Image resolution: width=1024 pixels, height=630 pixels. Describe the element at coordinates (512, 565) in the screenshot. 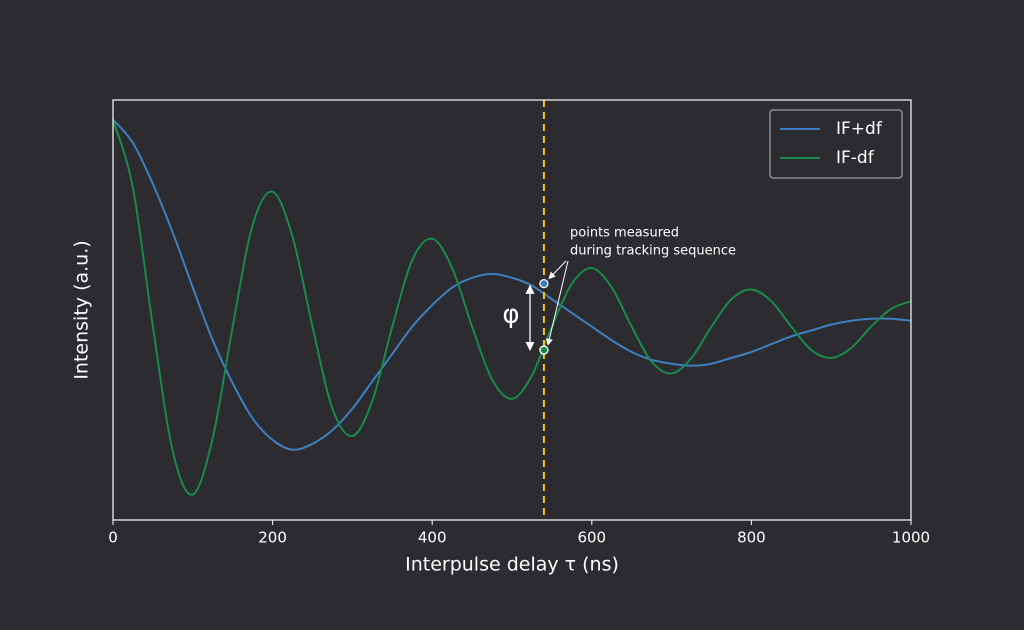

I see `x-axis-label: Interpulse delay τ (ns)` at that location.